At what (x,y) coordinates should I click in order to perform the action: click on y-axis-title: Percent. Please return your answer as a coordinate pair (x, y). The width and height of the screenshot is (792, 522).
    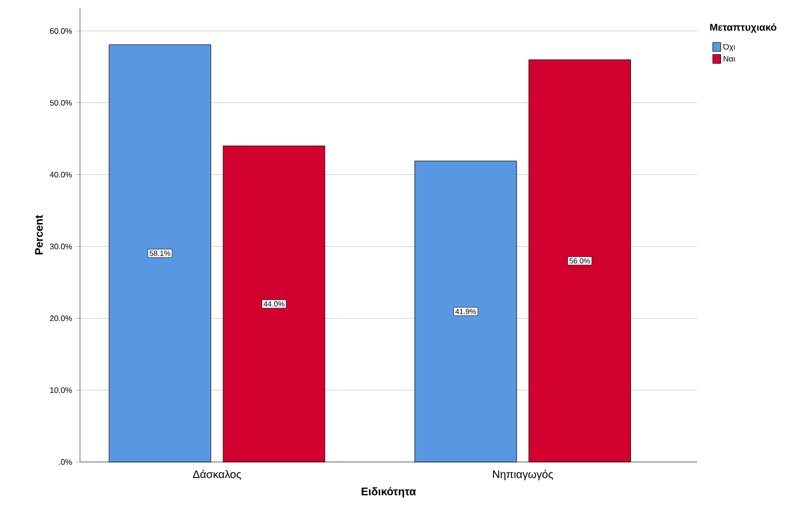
    Looking at the image, I should click on (39, 234).